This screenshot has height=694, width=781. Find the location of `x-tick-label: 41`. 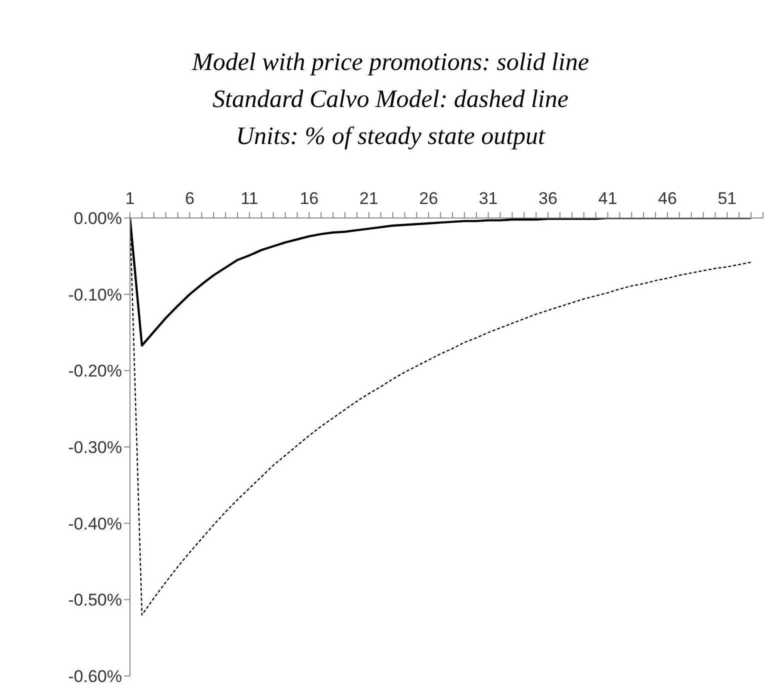

x-tick-label: 41 is located at coordinates (608, 198).